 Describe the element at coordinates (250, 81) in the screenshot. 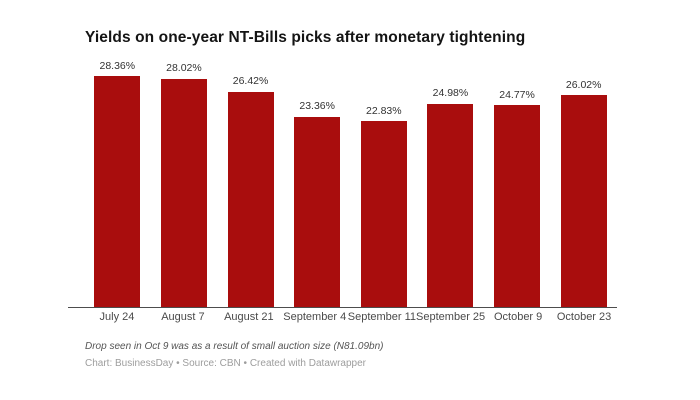

I see `bar-value-label: 26.42%` at that location.